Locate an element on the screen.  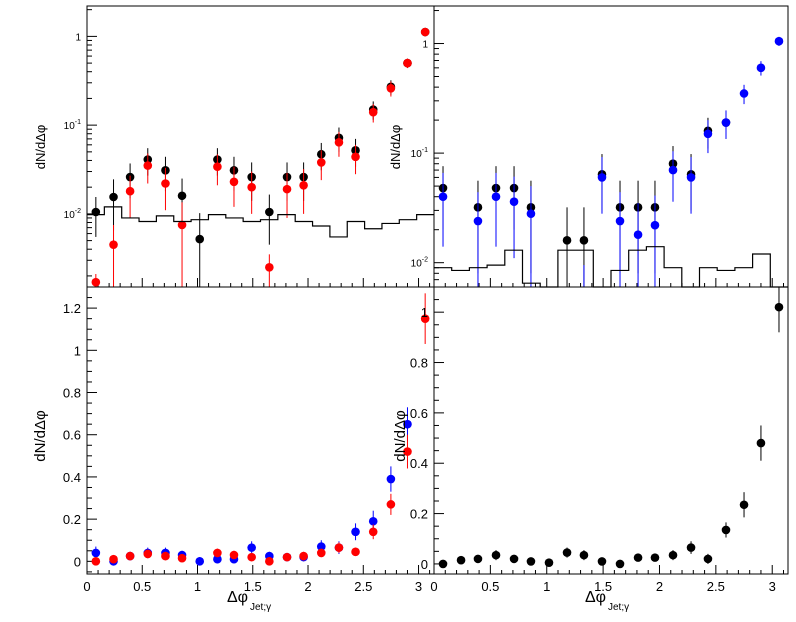
x-tick-label: 2 is located at coordinates (307, 586).